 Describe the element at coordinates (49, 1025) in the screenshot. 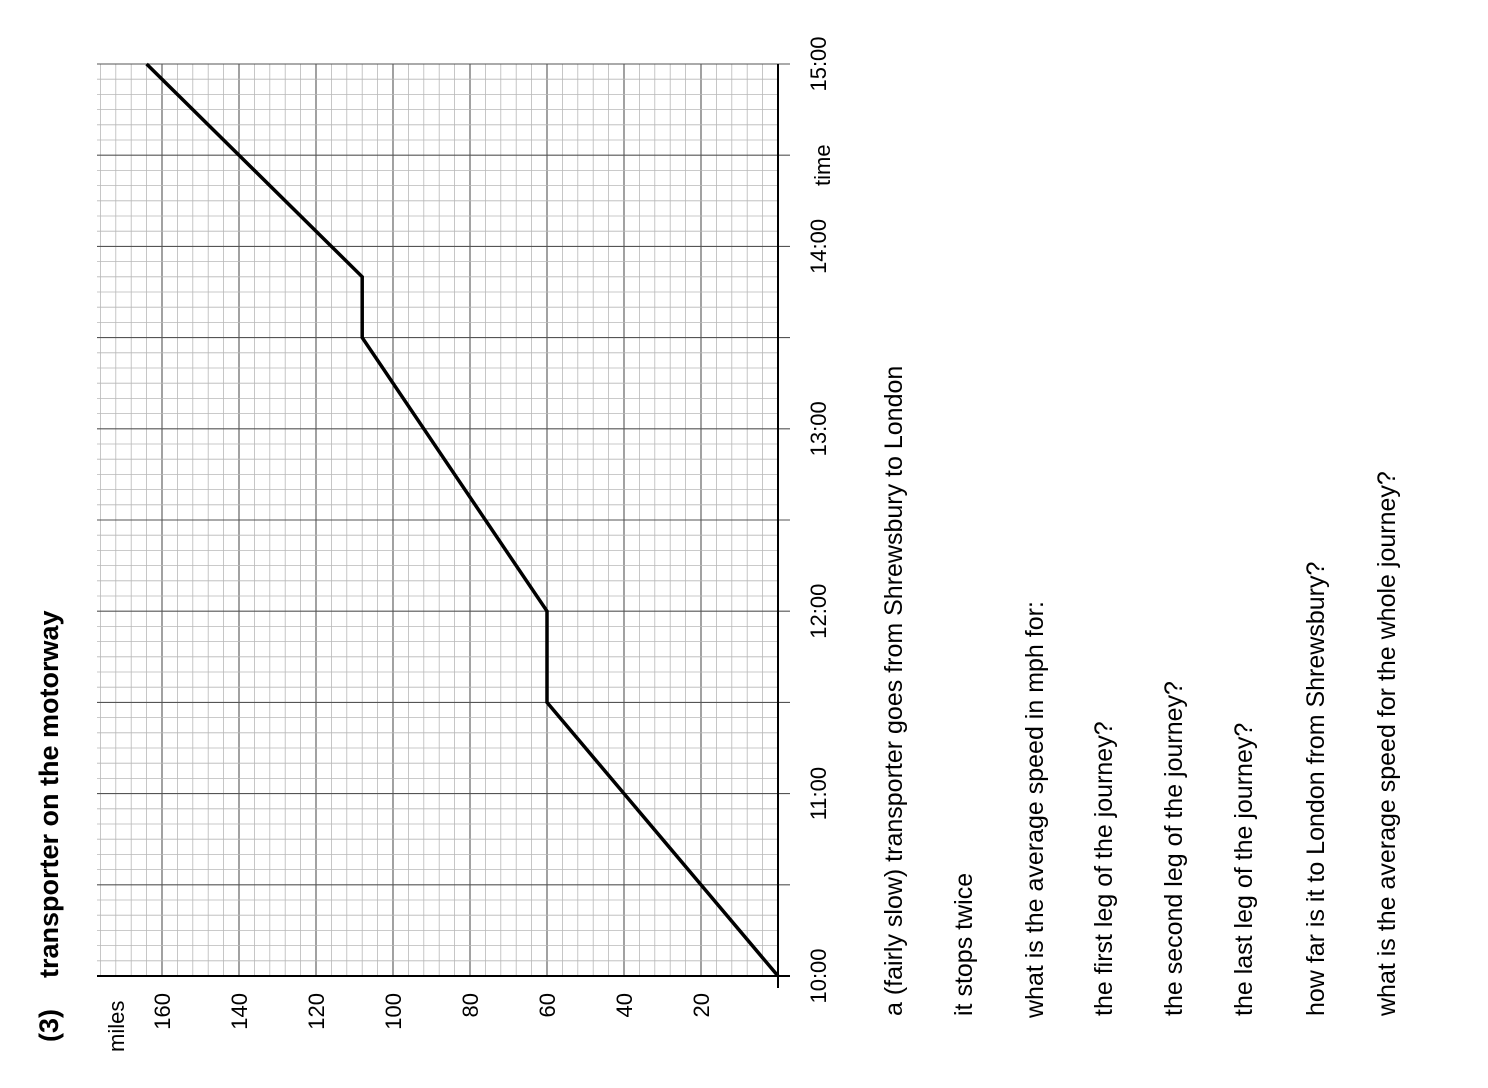

I see `question-number: (3)` at that location.